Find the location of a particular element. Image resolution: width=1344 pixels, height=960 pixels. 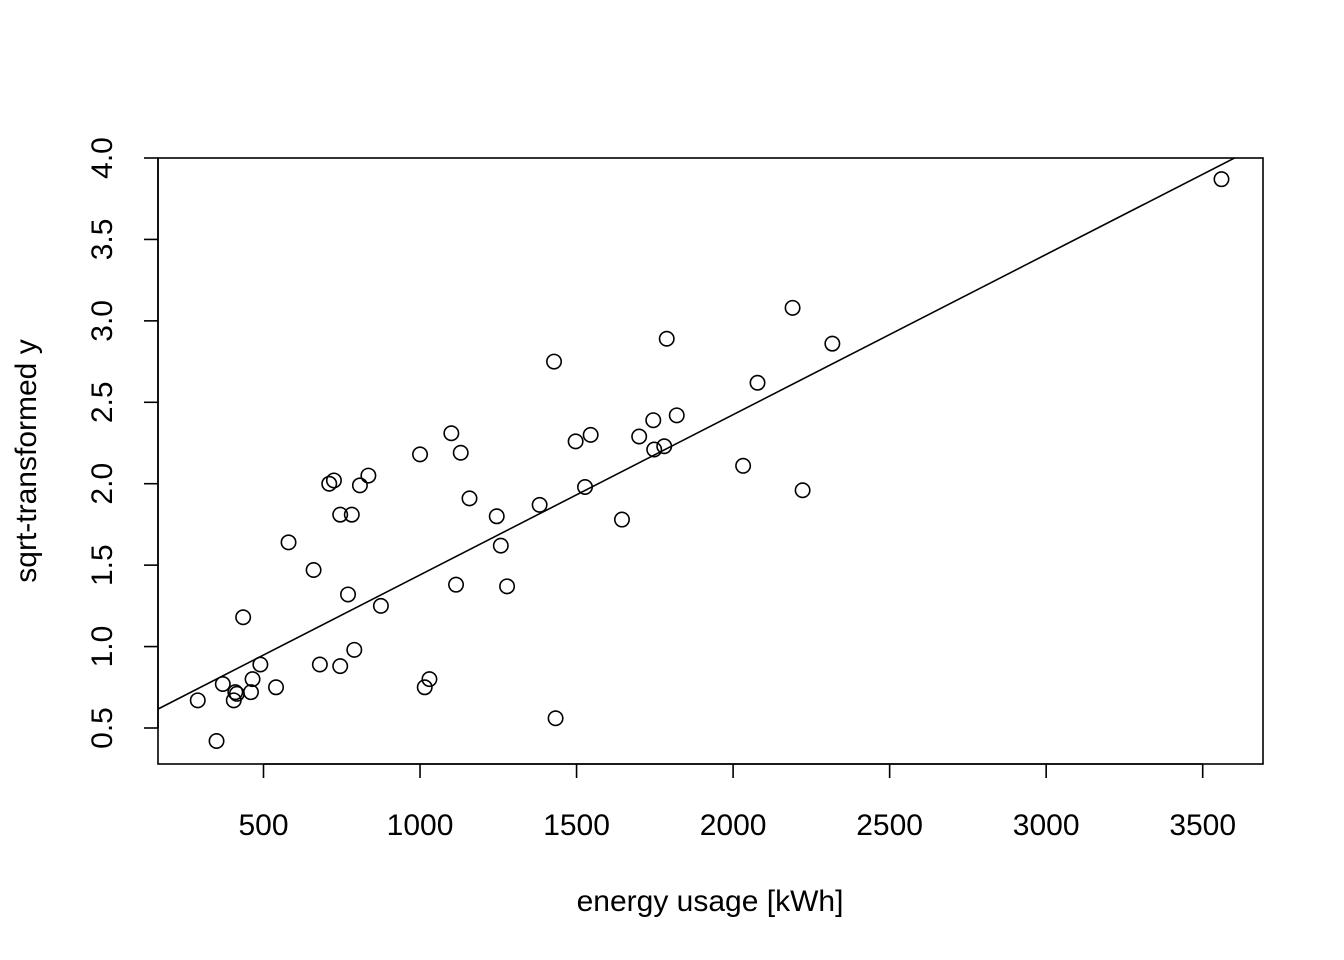

y-tick-label: 3.5 is located at coordinates (102, 240).